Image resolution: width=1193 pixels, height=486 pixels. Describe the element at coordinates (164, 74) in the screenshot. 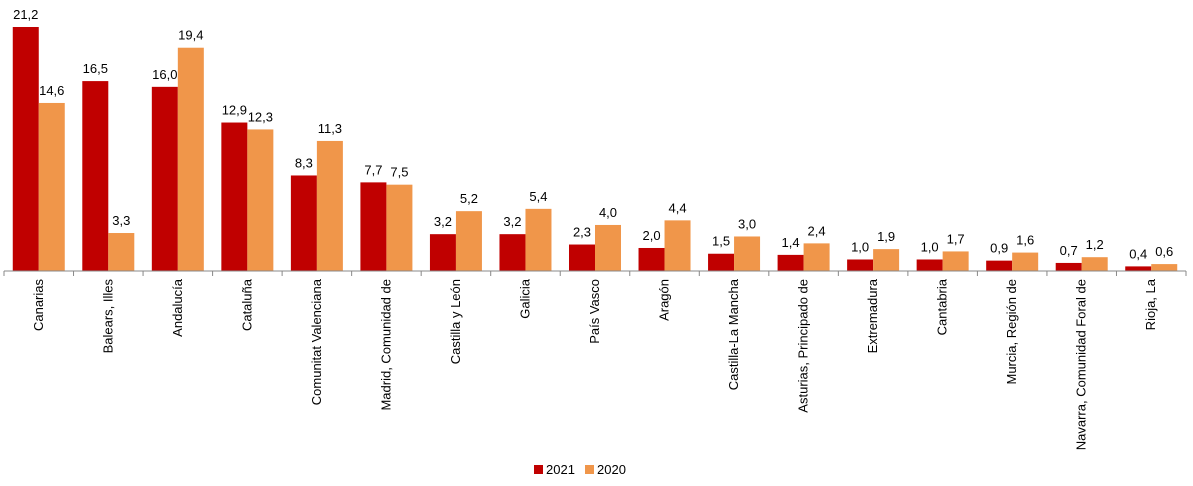

I see `value-label-2021-2: 16,0` at that location.